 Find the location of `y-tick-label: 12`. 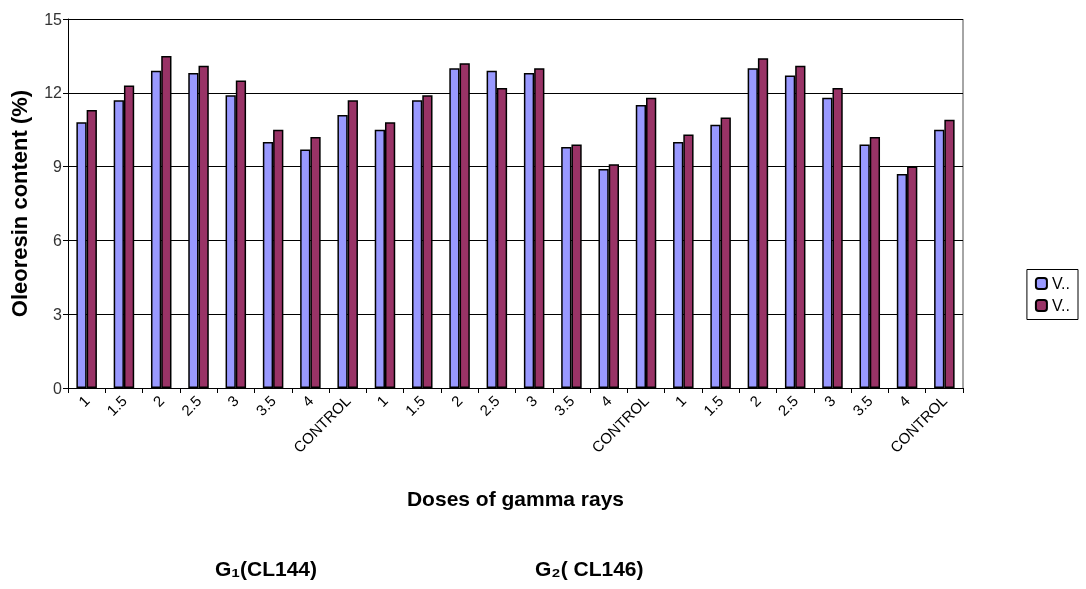

y-tick-label: 12 is located at coordinates (53, 93).